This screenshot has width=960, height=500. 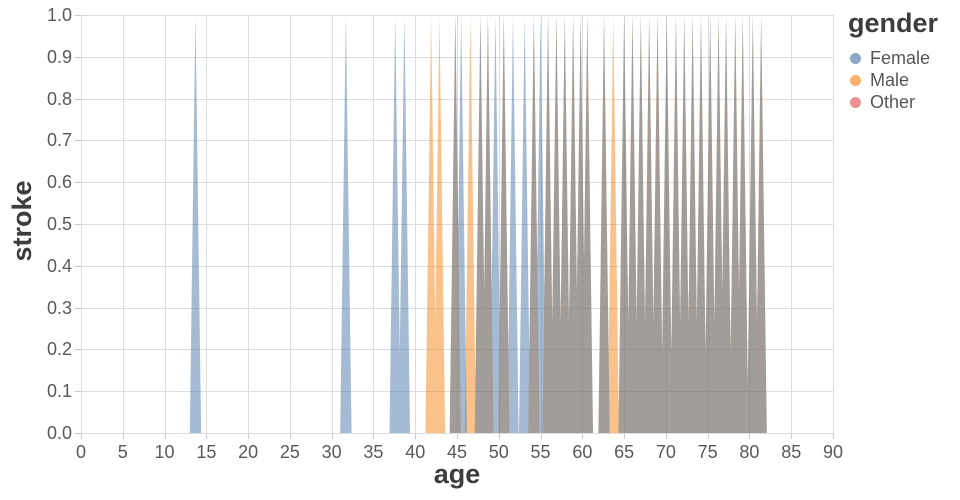 I want to click on legend-item-female: Female, so click(x=903, y=58).